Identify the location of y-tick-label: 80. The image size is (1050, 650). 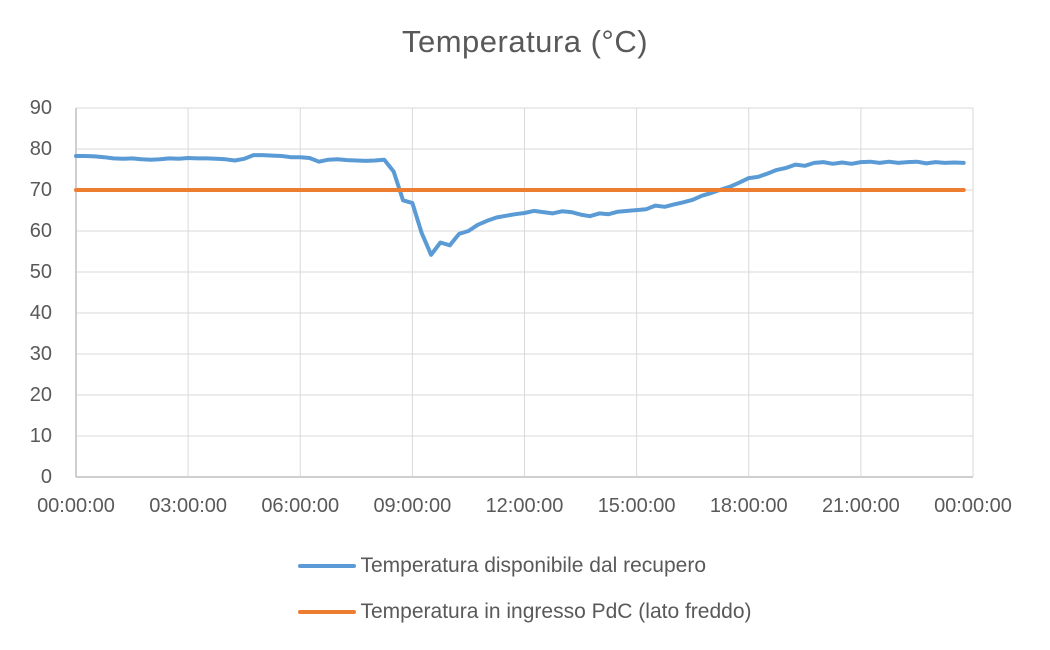
(40, 149).